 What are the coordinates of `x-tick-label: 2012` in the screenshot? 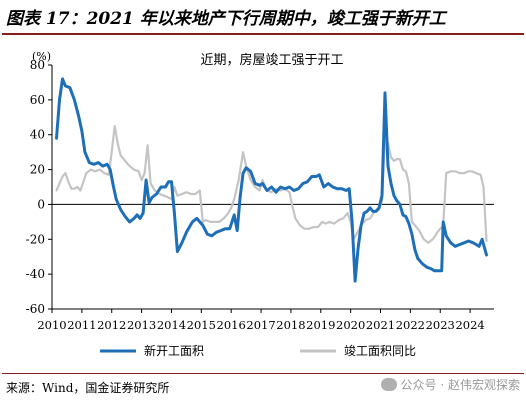 It's located at (111, 325).